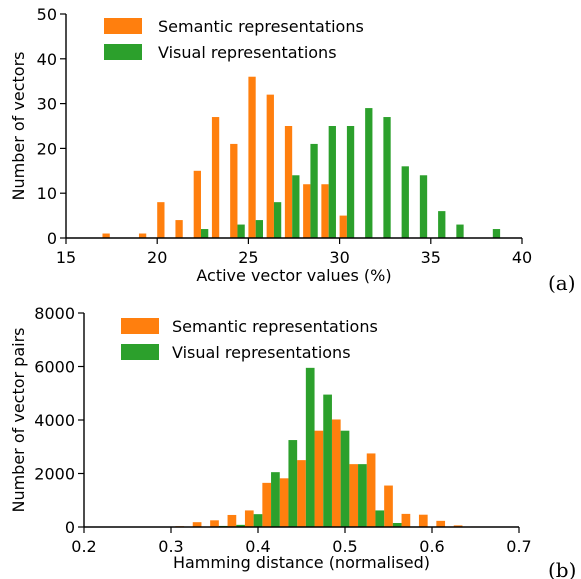  Describe the element at coordinates (83, 546) in the screenshot. I see `x-tick-label: 0.2` at that location.